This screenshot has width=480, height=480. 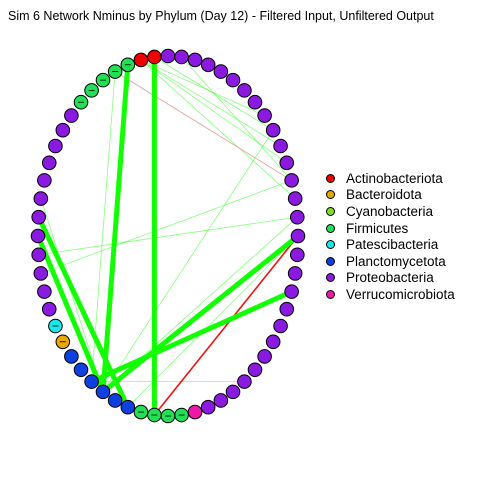 I want to click on legend-label: Cyanobacteria, so click(x=390, y=211).